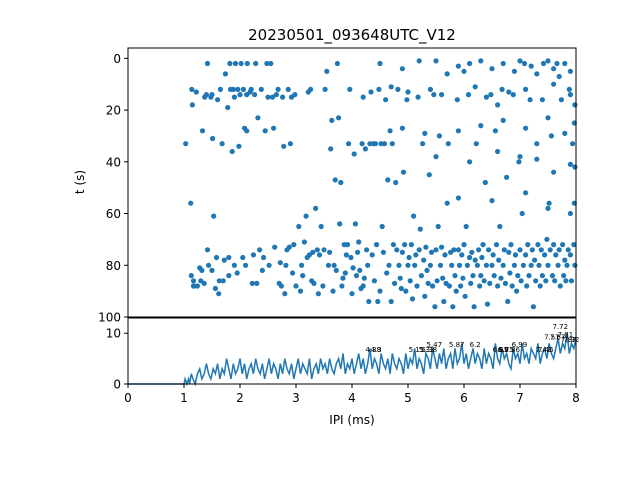  Describe the element at coordinates (572, 340) in the screenshot. I see `peak-label: 7.92` at that location.